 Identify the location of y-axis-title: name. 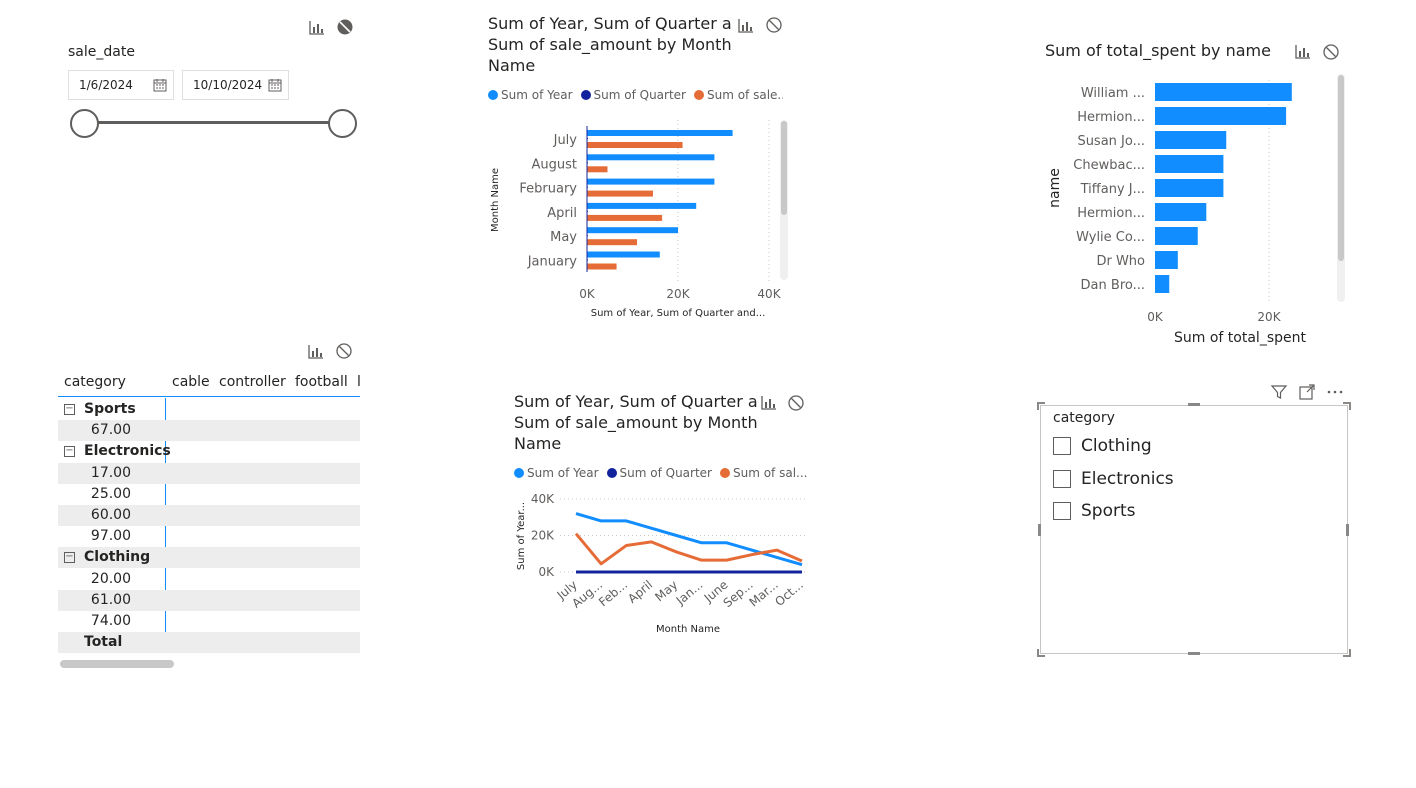
(1055, 188).